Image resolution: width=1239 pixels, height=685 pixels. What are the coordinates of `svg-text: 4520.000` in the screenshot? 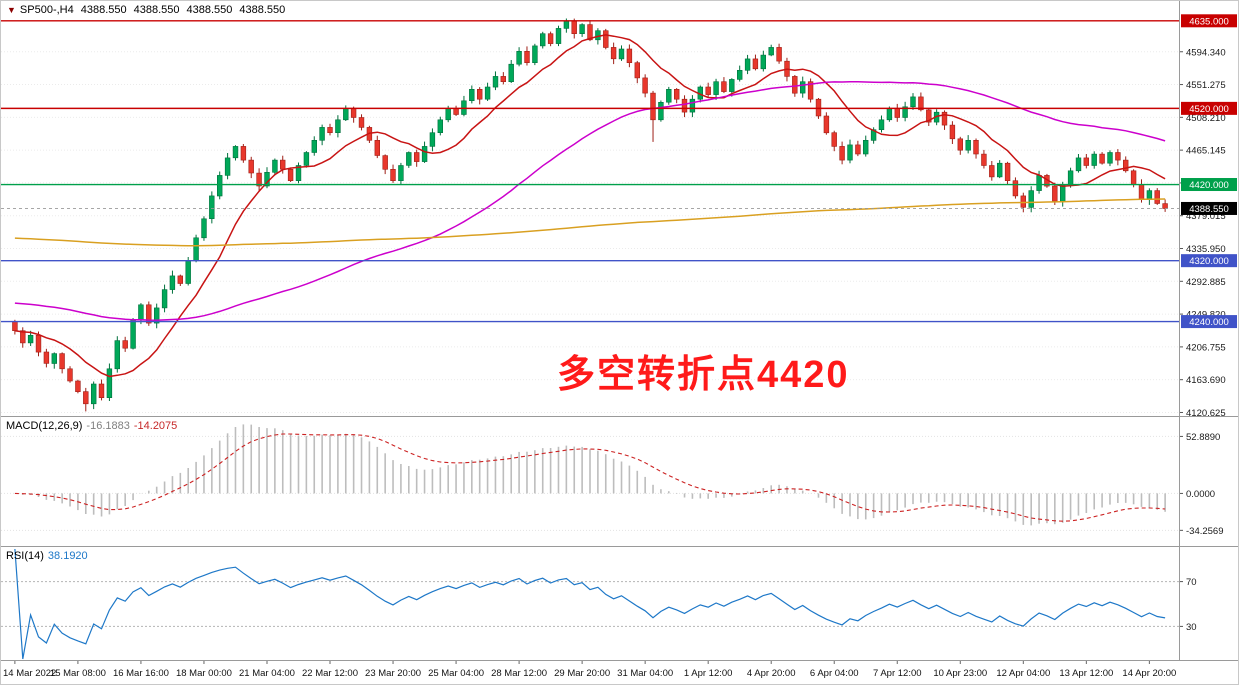 It's located at (1209, 109).